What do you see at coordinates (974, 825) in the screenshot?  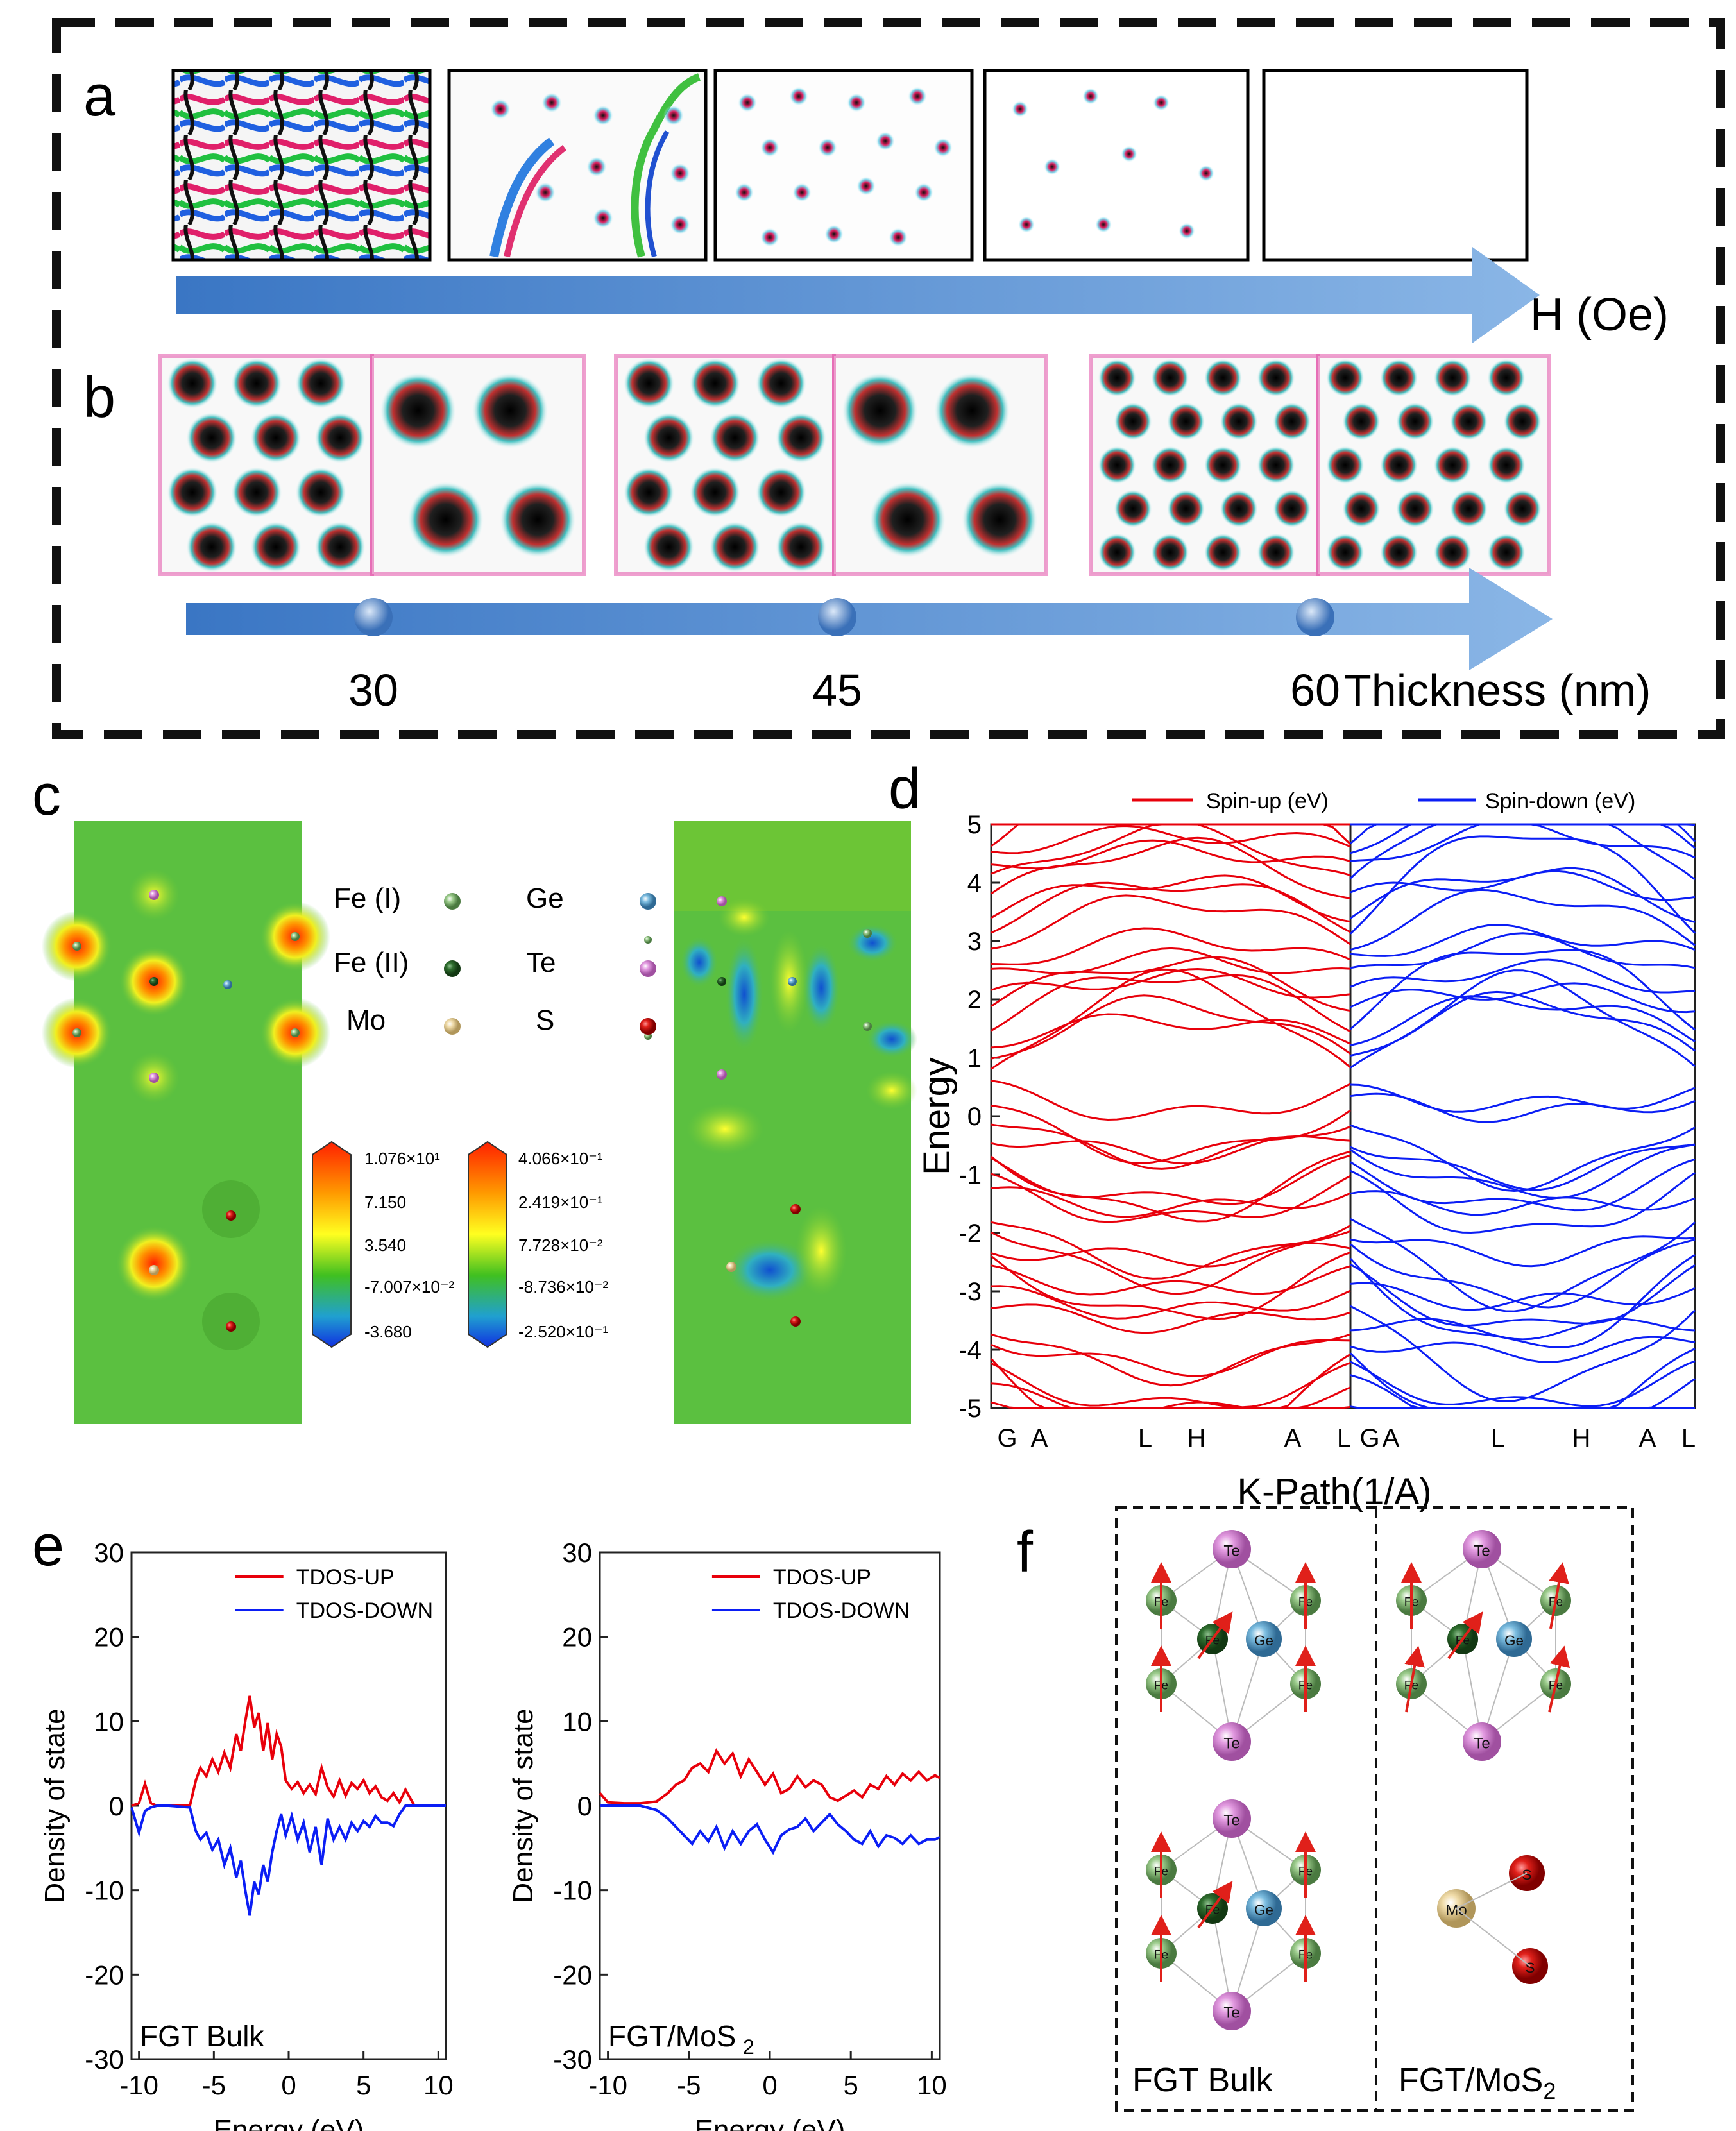 I see `ytick-label: 5` at bounding box center [974, 825].